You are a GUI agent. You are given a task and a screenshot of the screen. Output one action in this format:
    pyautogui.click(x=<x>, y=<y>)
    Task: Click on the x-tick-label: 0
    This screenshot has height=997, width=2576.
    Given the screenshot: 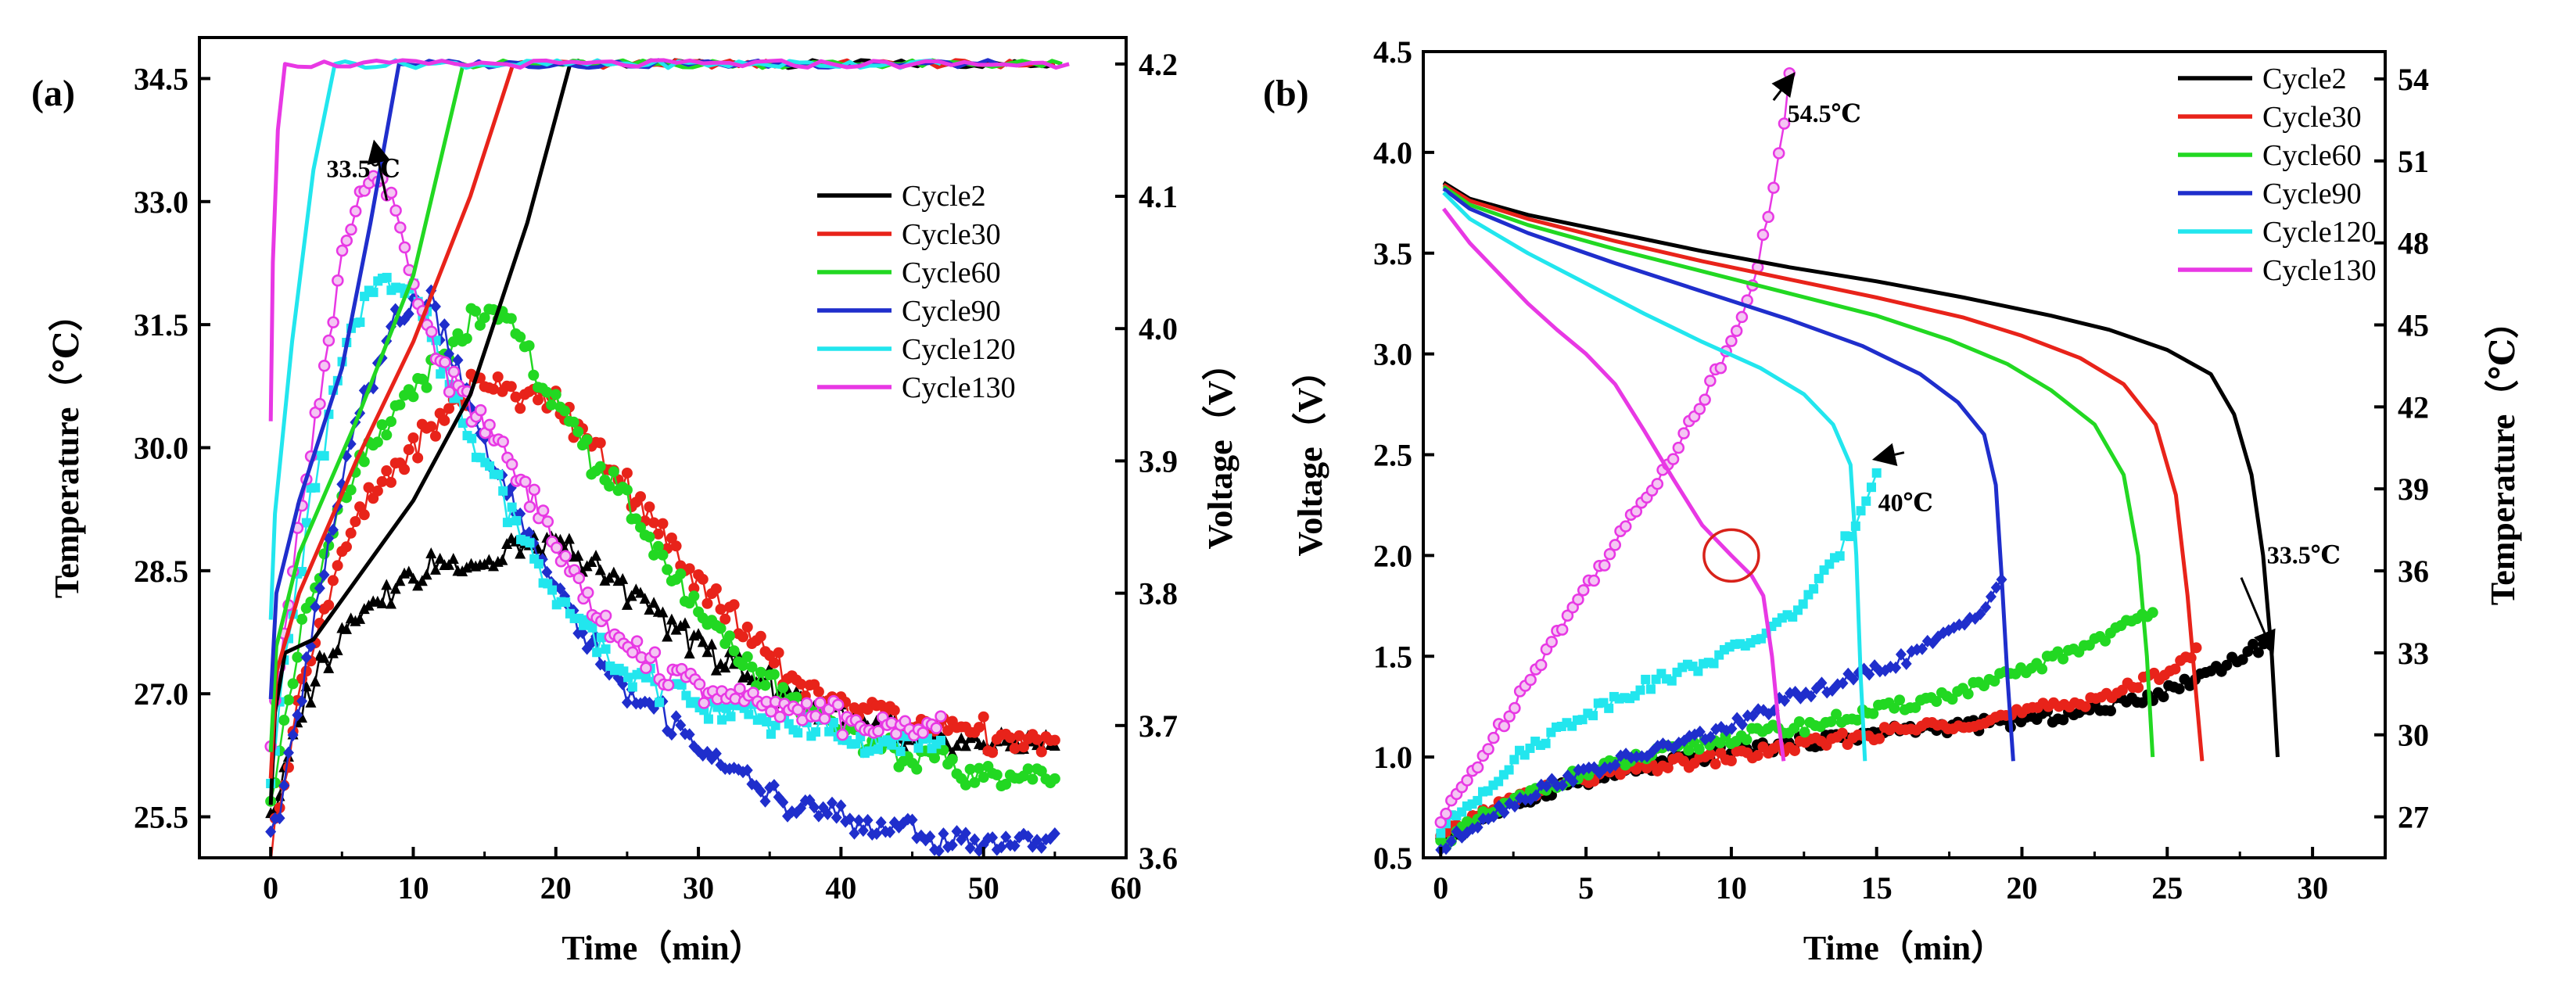 What is the action you would take?
    pyautogui.click(x=1440, y=888)
    